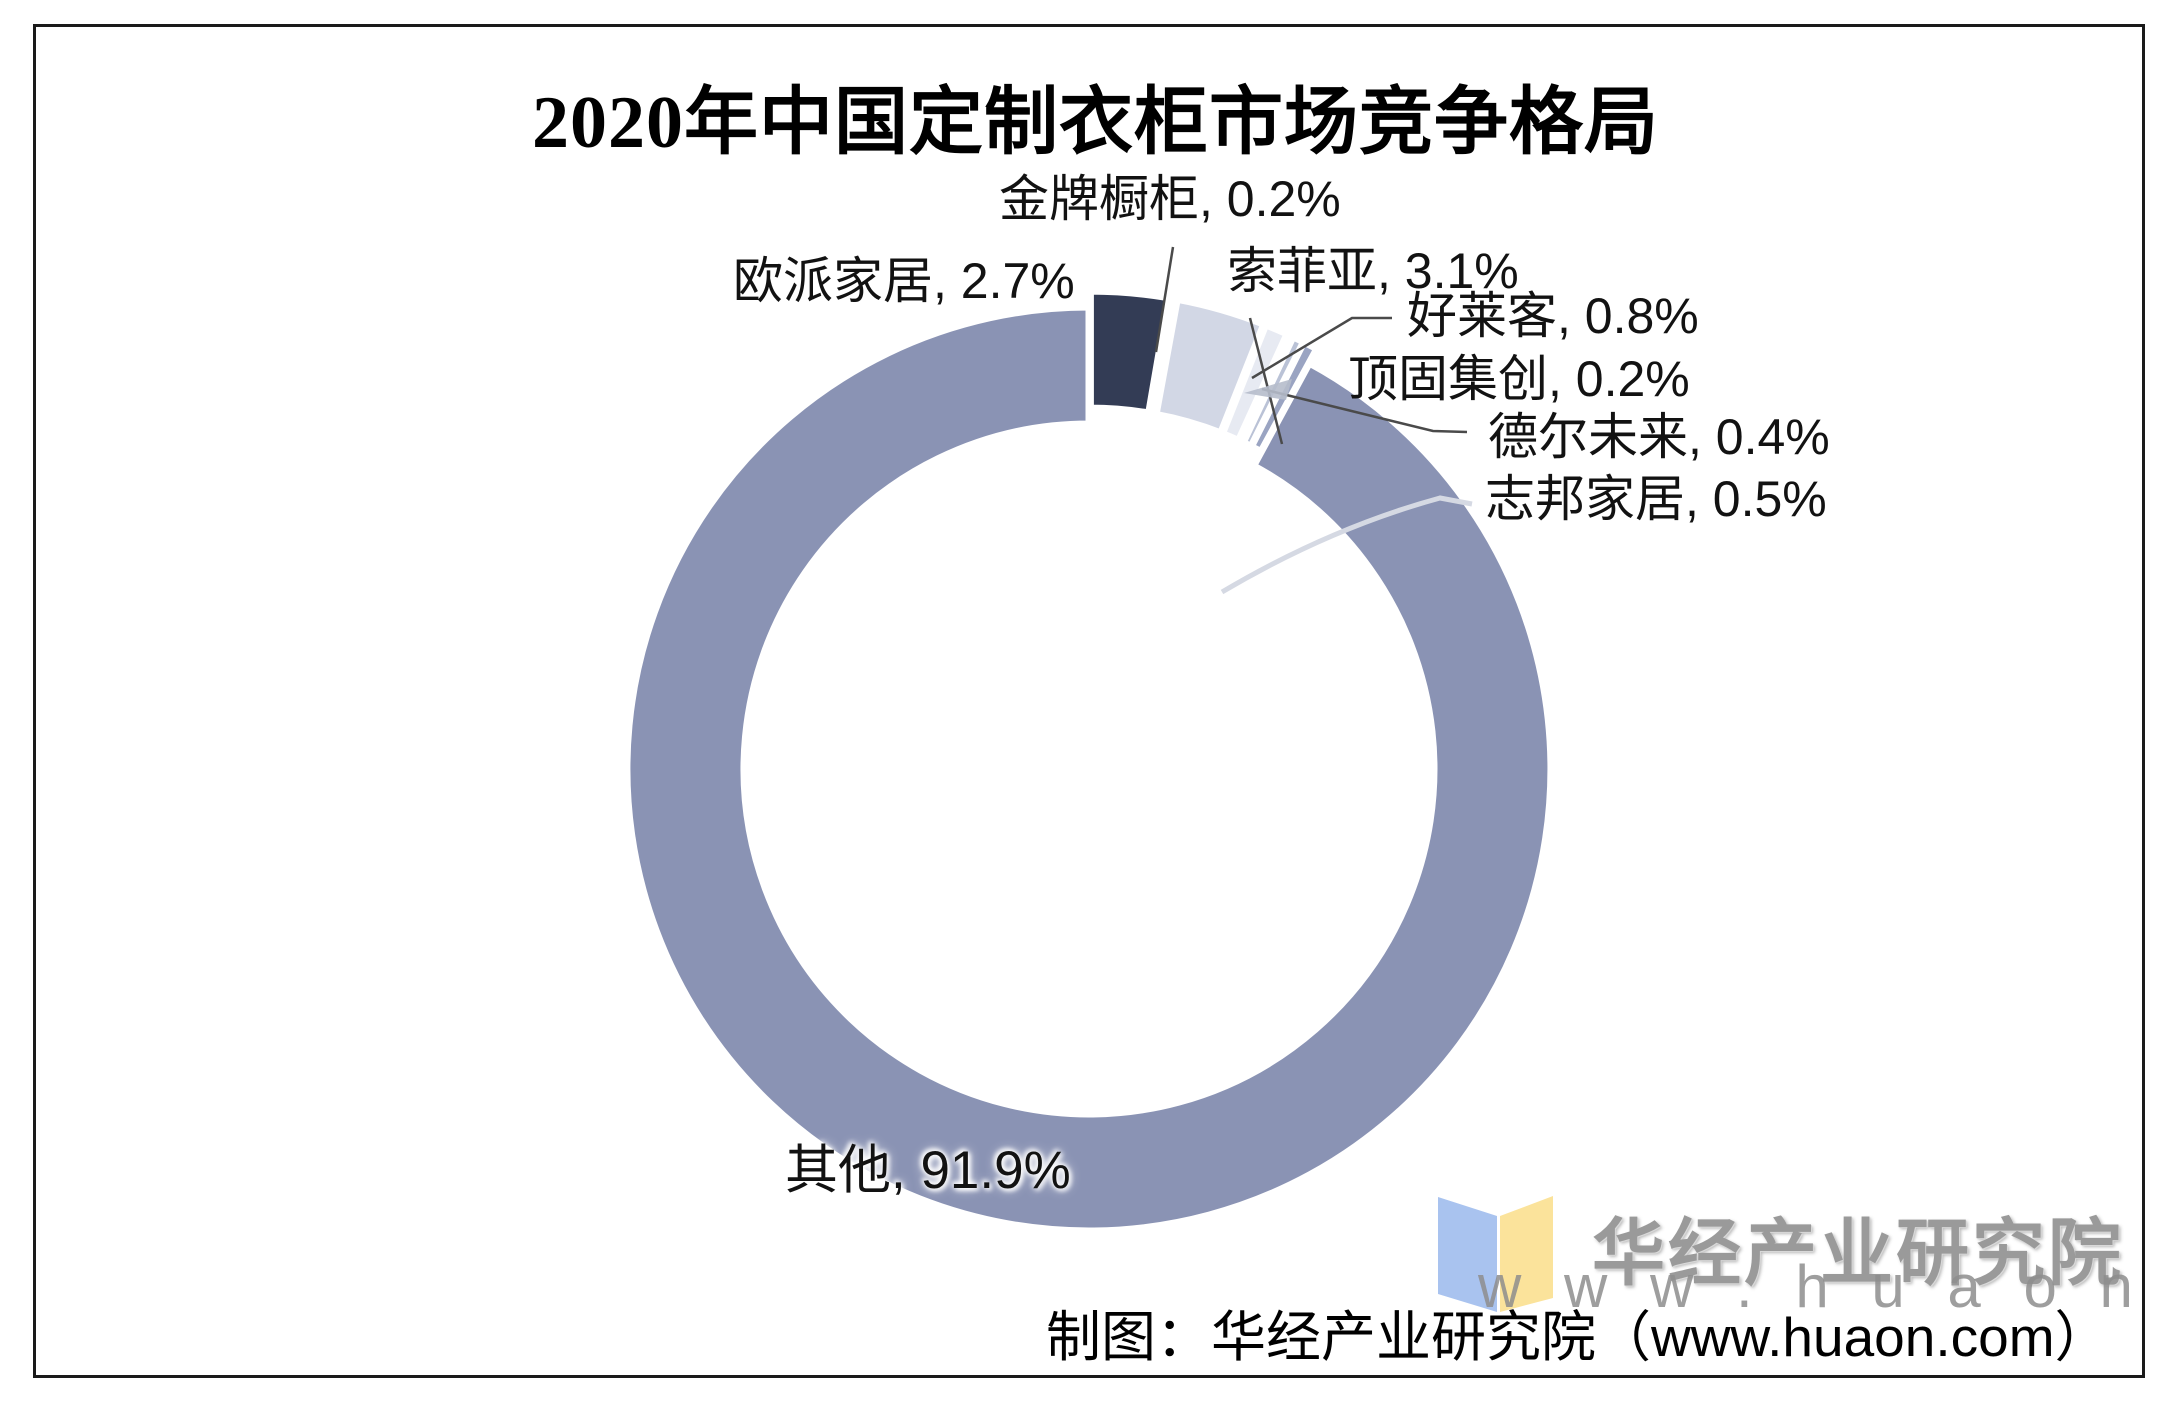  Describe the element at coordinates (904, 281) in the screenshot. I see `slice-label-oupai-jiaju: 欧派家居, 2.7%` at that location.